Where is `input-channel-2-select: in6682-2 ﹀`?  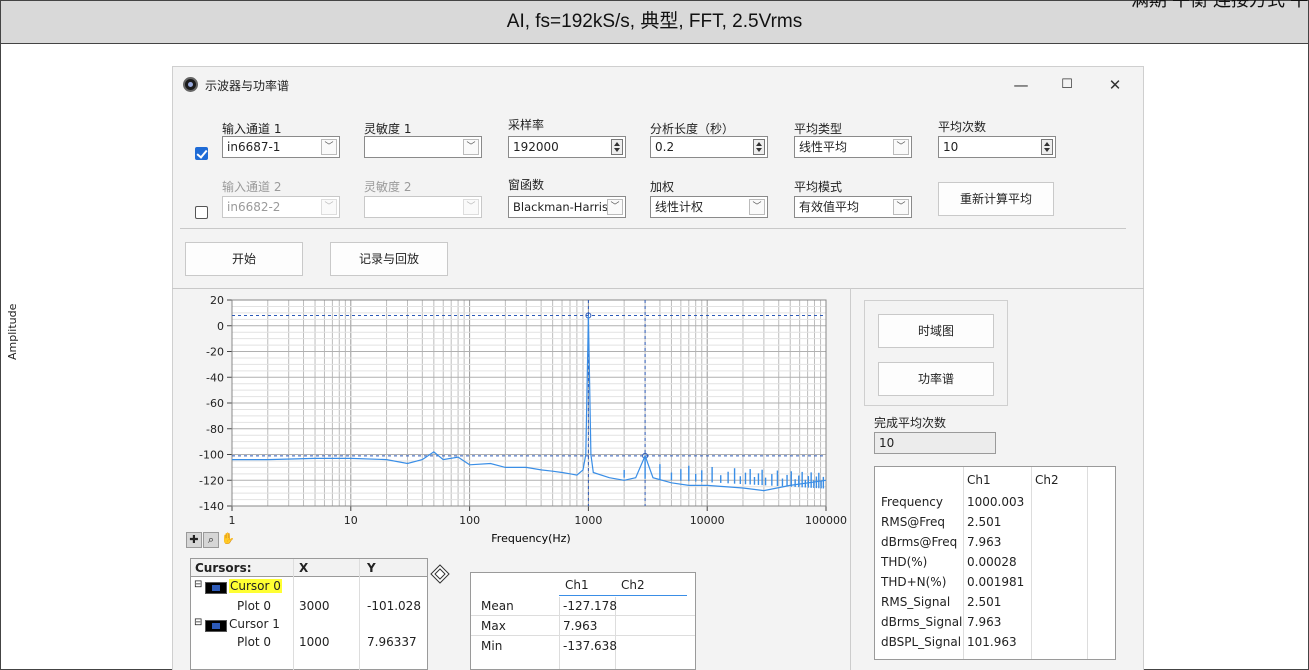 input-channel-2-select: in6682-2 ﹀ is located at coordinates (281, 207).